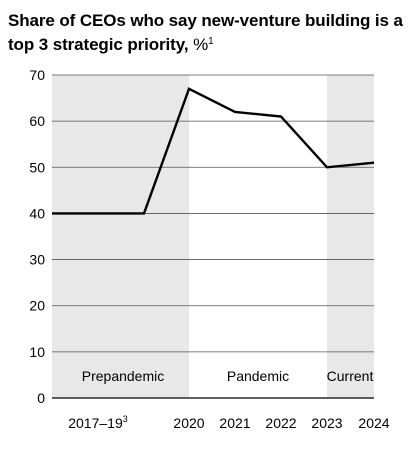 The height and width of the screenshot is (453, 413). What do you see at coordinates (37, 213) in the screenshot?
I see `y-tick-label: 40` at bounding box center [37, 213].